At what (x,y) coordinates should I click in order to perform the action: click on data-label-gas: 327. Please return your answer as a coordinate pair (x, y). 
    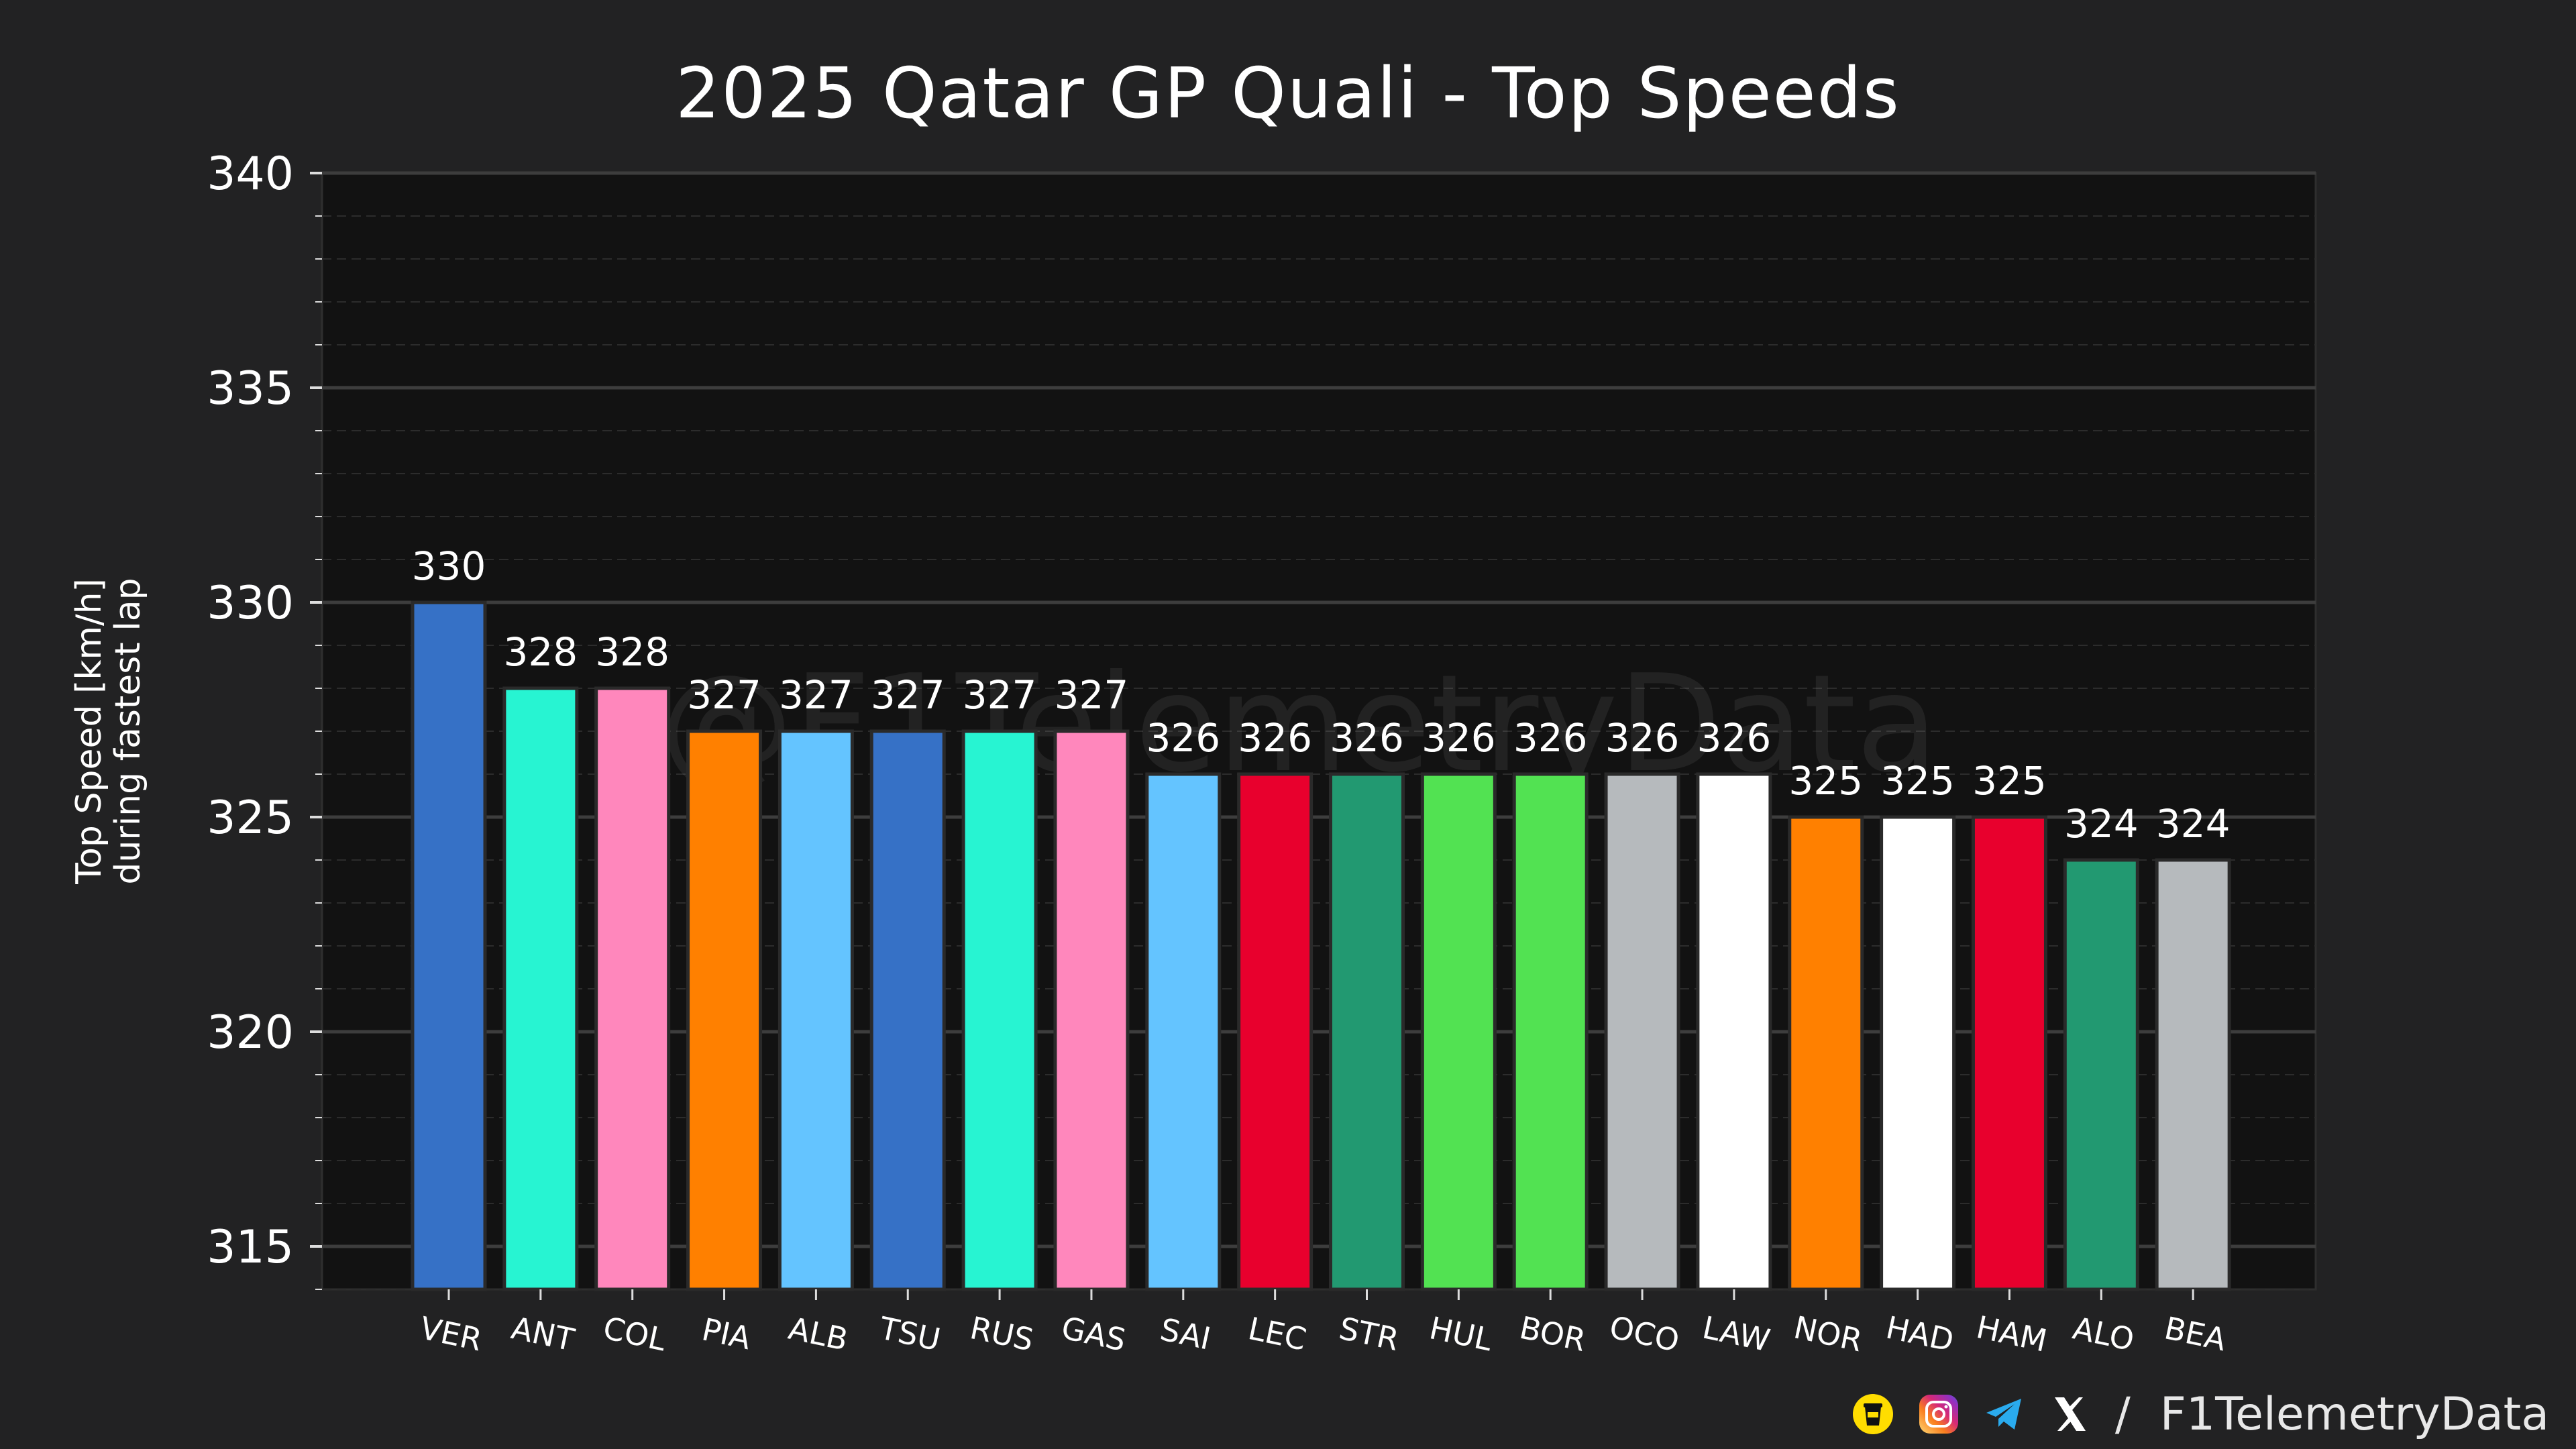
    Looking at the image, I should click on (1092, 695).